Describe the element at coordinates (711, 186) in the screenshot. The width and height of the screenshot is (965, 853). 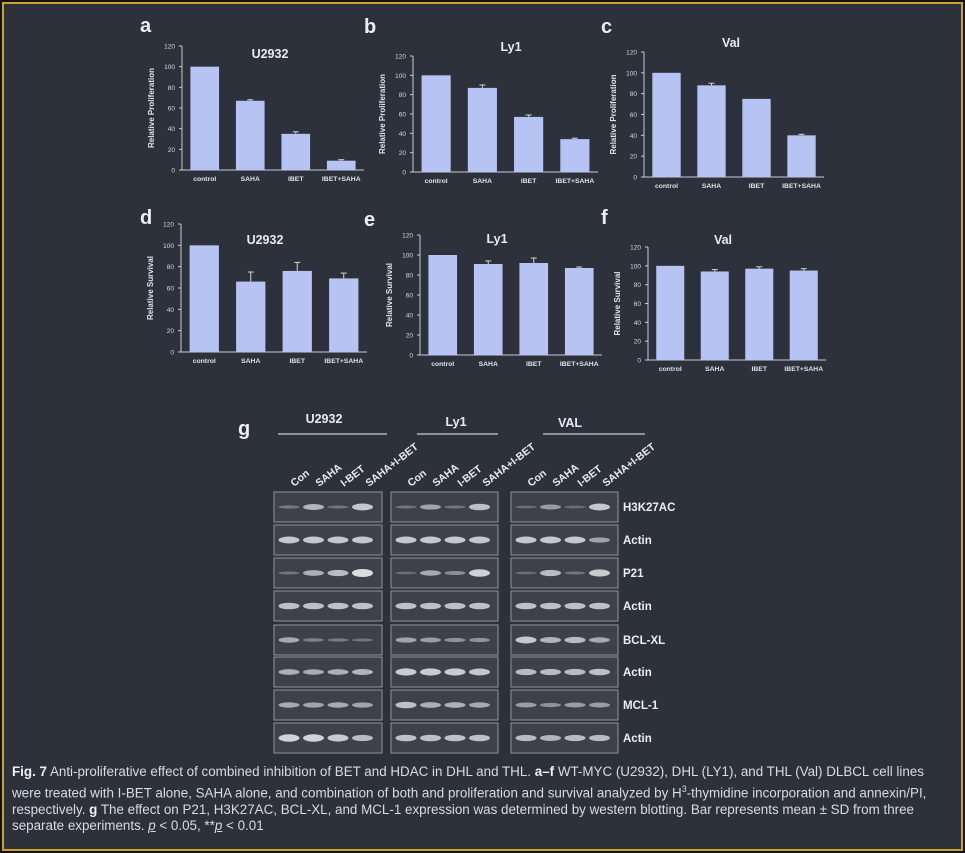
I see `panel-c-xtick-label: SAHA` at that location.